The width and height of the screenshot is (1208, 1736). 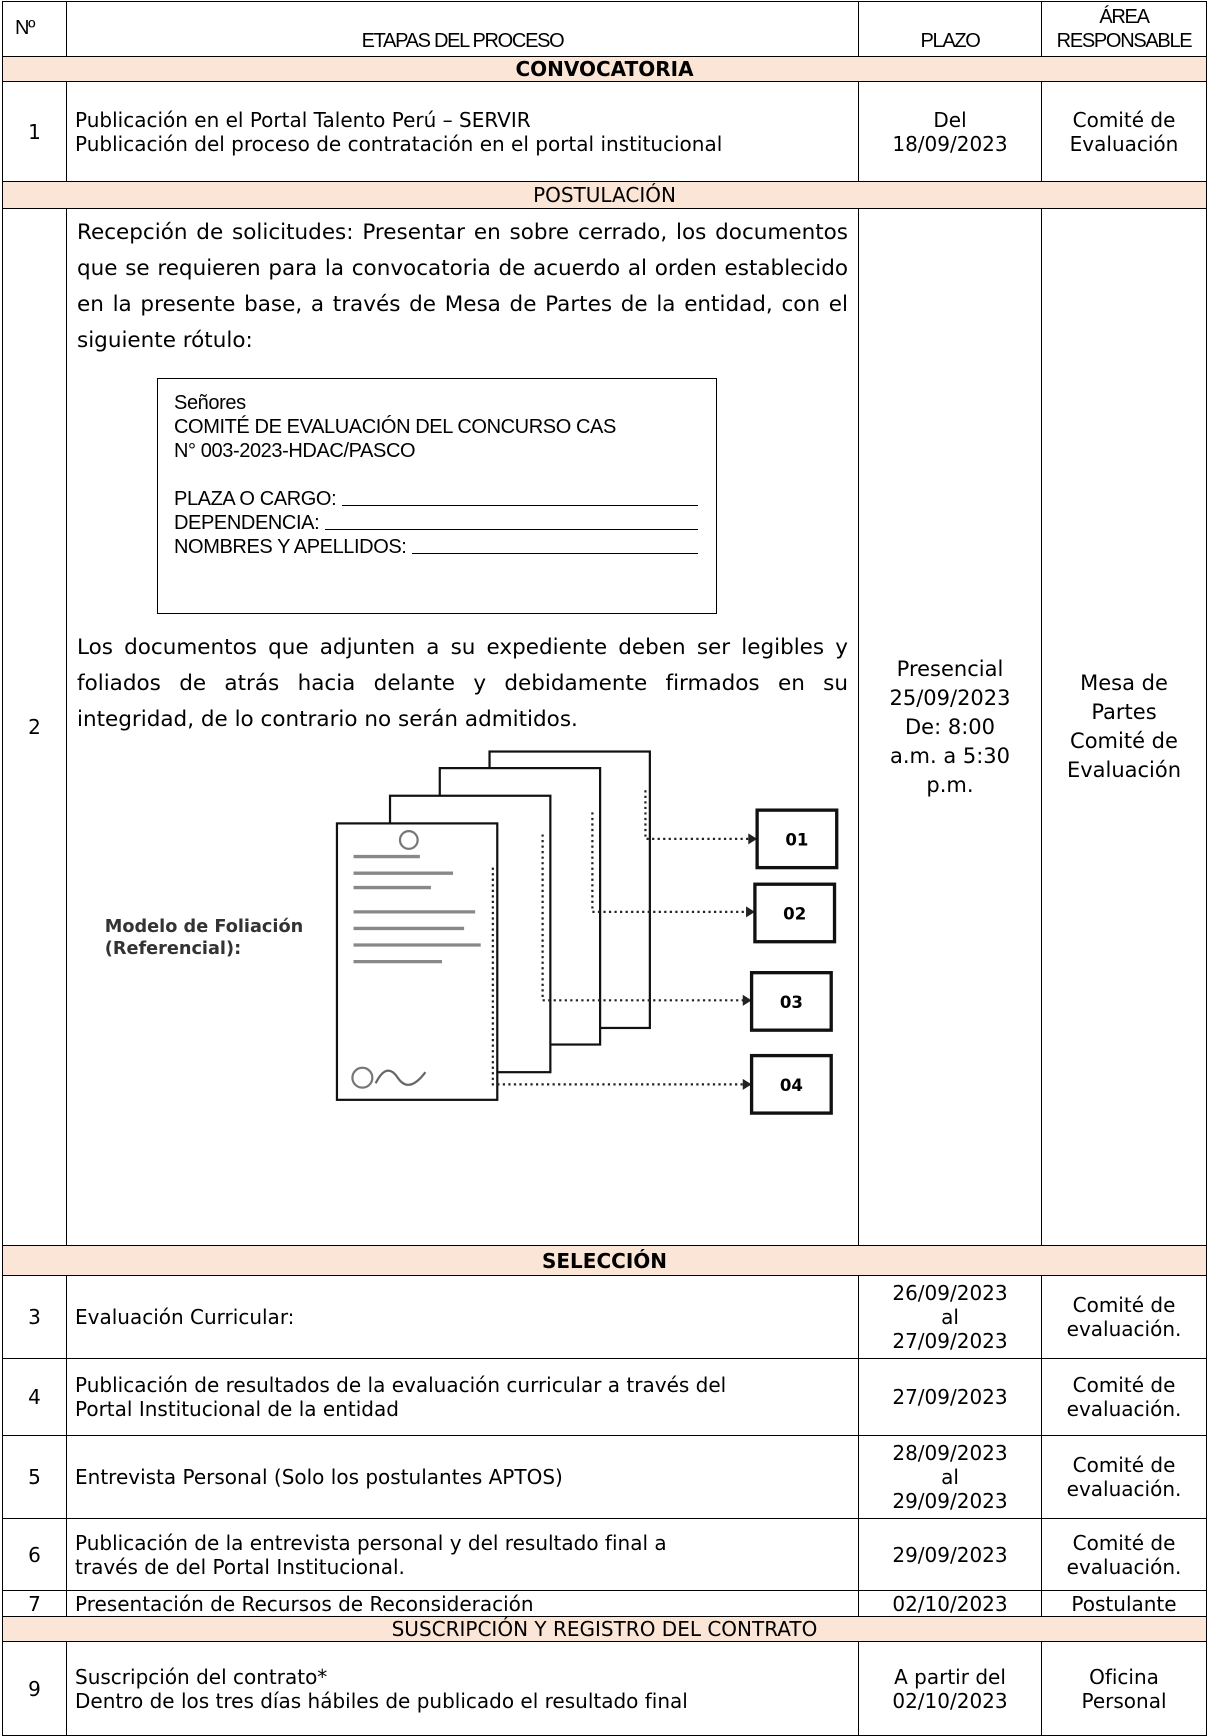 What do you see at coordinates (950, 29) in the screenshot?
I see `header-term: PLAZO` at bounding box center [950, 29].